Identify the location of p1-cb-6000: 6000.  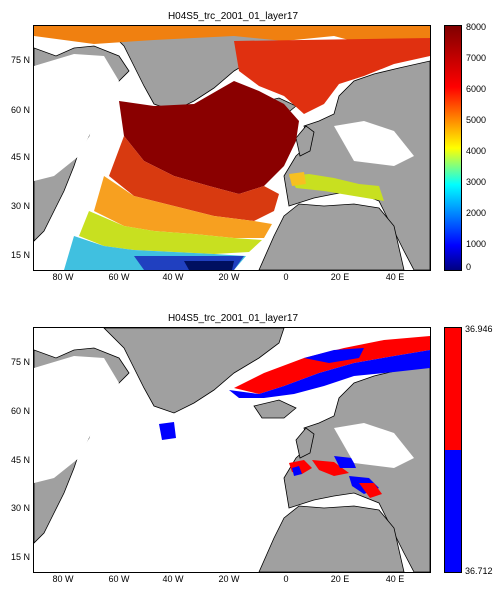
(476, 89).